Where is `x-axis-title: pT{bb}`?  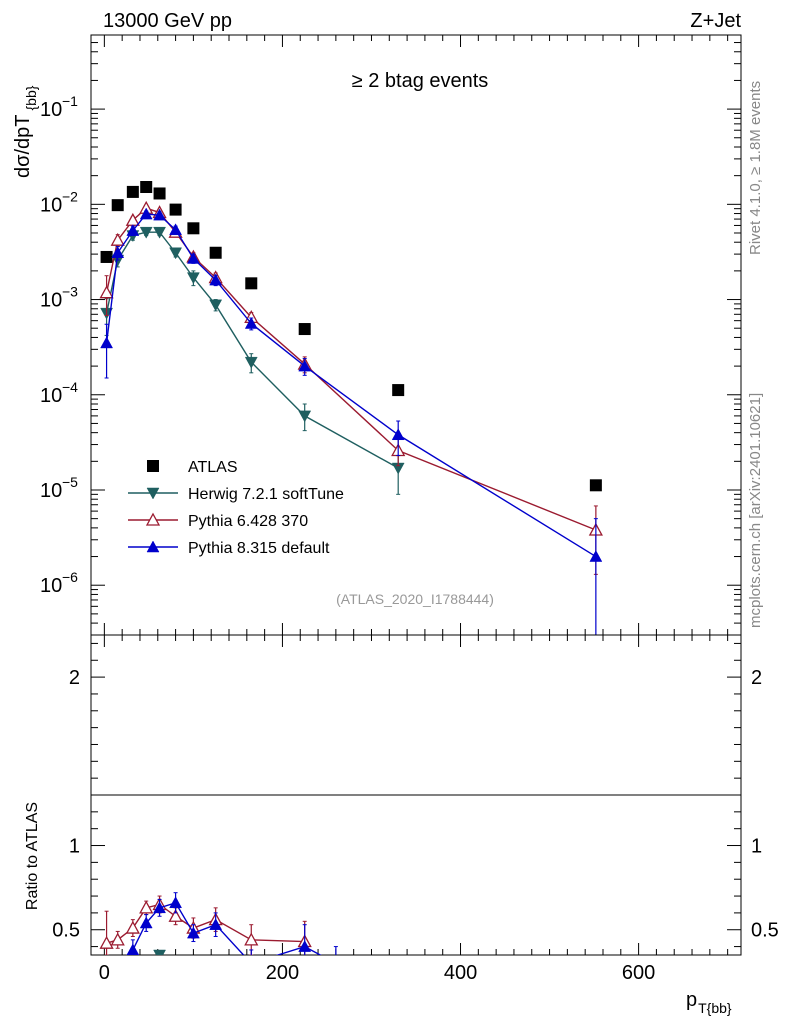
x-axis-title: pT{bb} is located at coordinates (709, 1002).